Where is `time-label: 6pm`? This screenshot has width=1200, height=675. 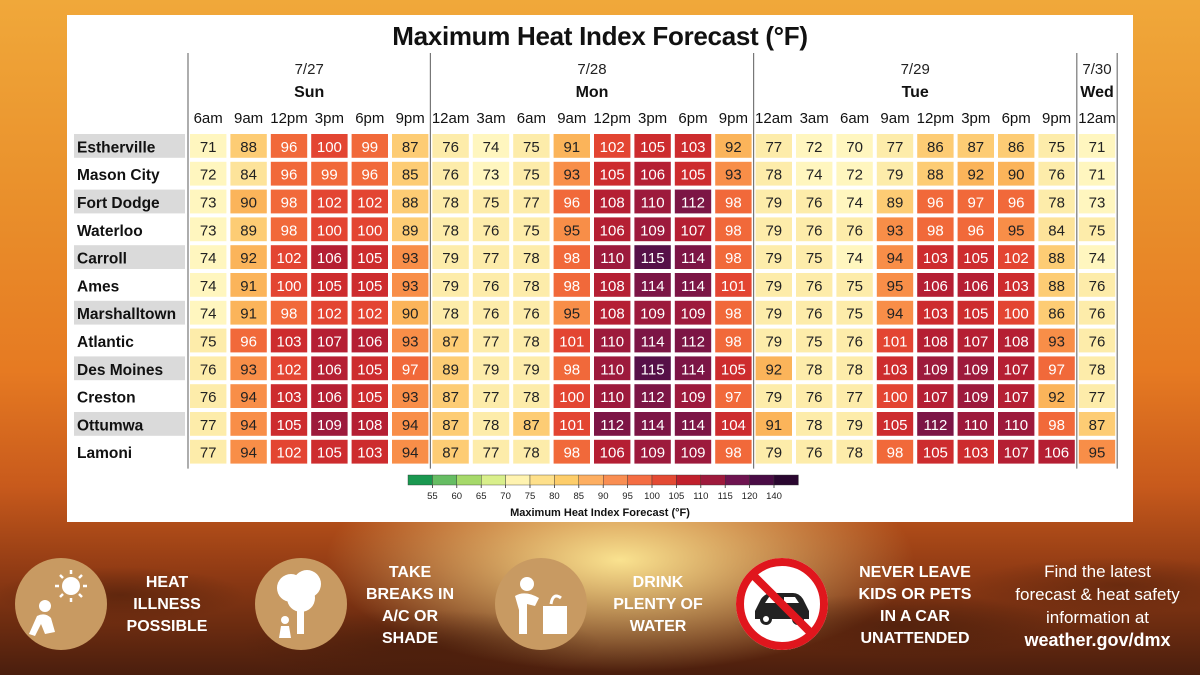
time-label: 6pm is located at coordinates (692, 118).